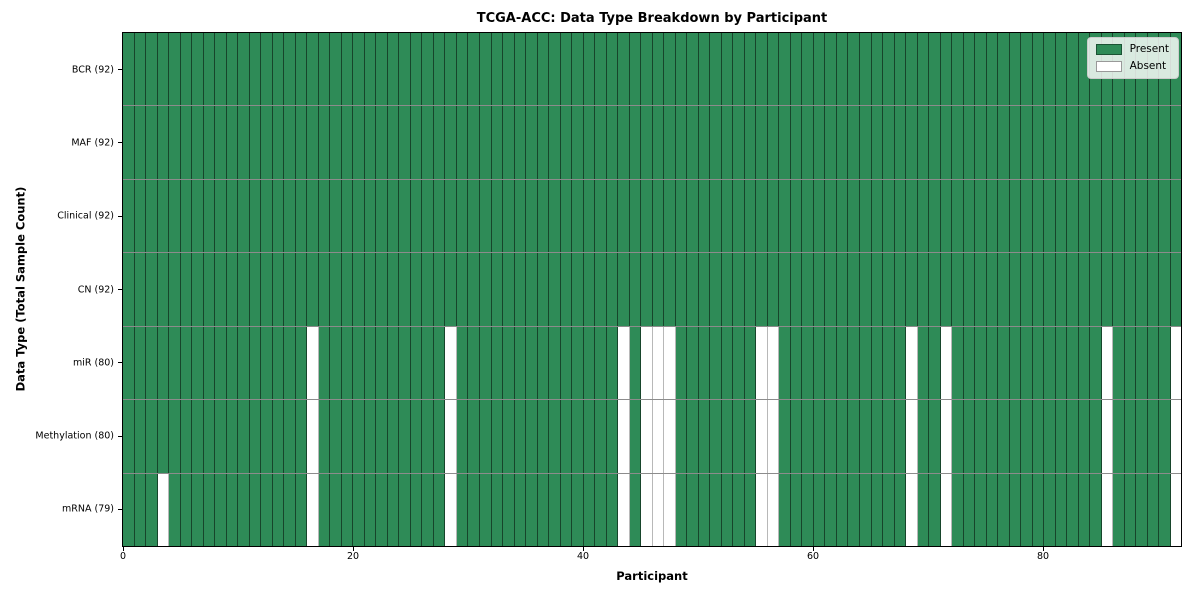 Image resolution: width=1200 pixels, height=600 pixels. What do you see at coordinates (88, 509) in the screenshot?
I see `y-tick-label: mRNA (79)` at bounding box center [88, 509].